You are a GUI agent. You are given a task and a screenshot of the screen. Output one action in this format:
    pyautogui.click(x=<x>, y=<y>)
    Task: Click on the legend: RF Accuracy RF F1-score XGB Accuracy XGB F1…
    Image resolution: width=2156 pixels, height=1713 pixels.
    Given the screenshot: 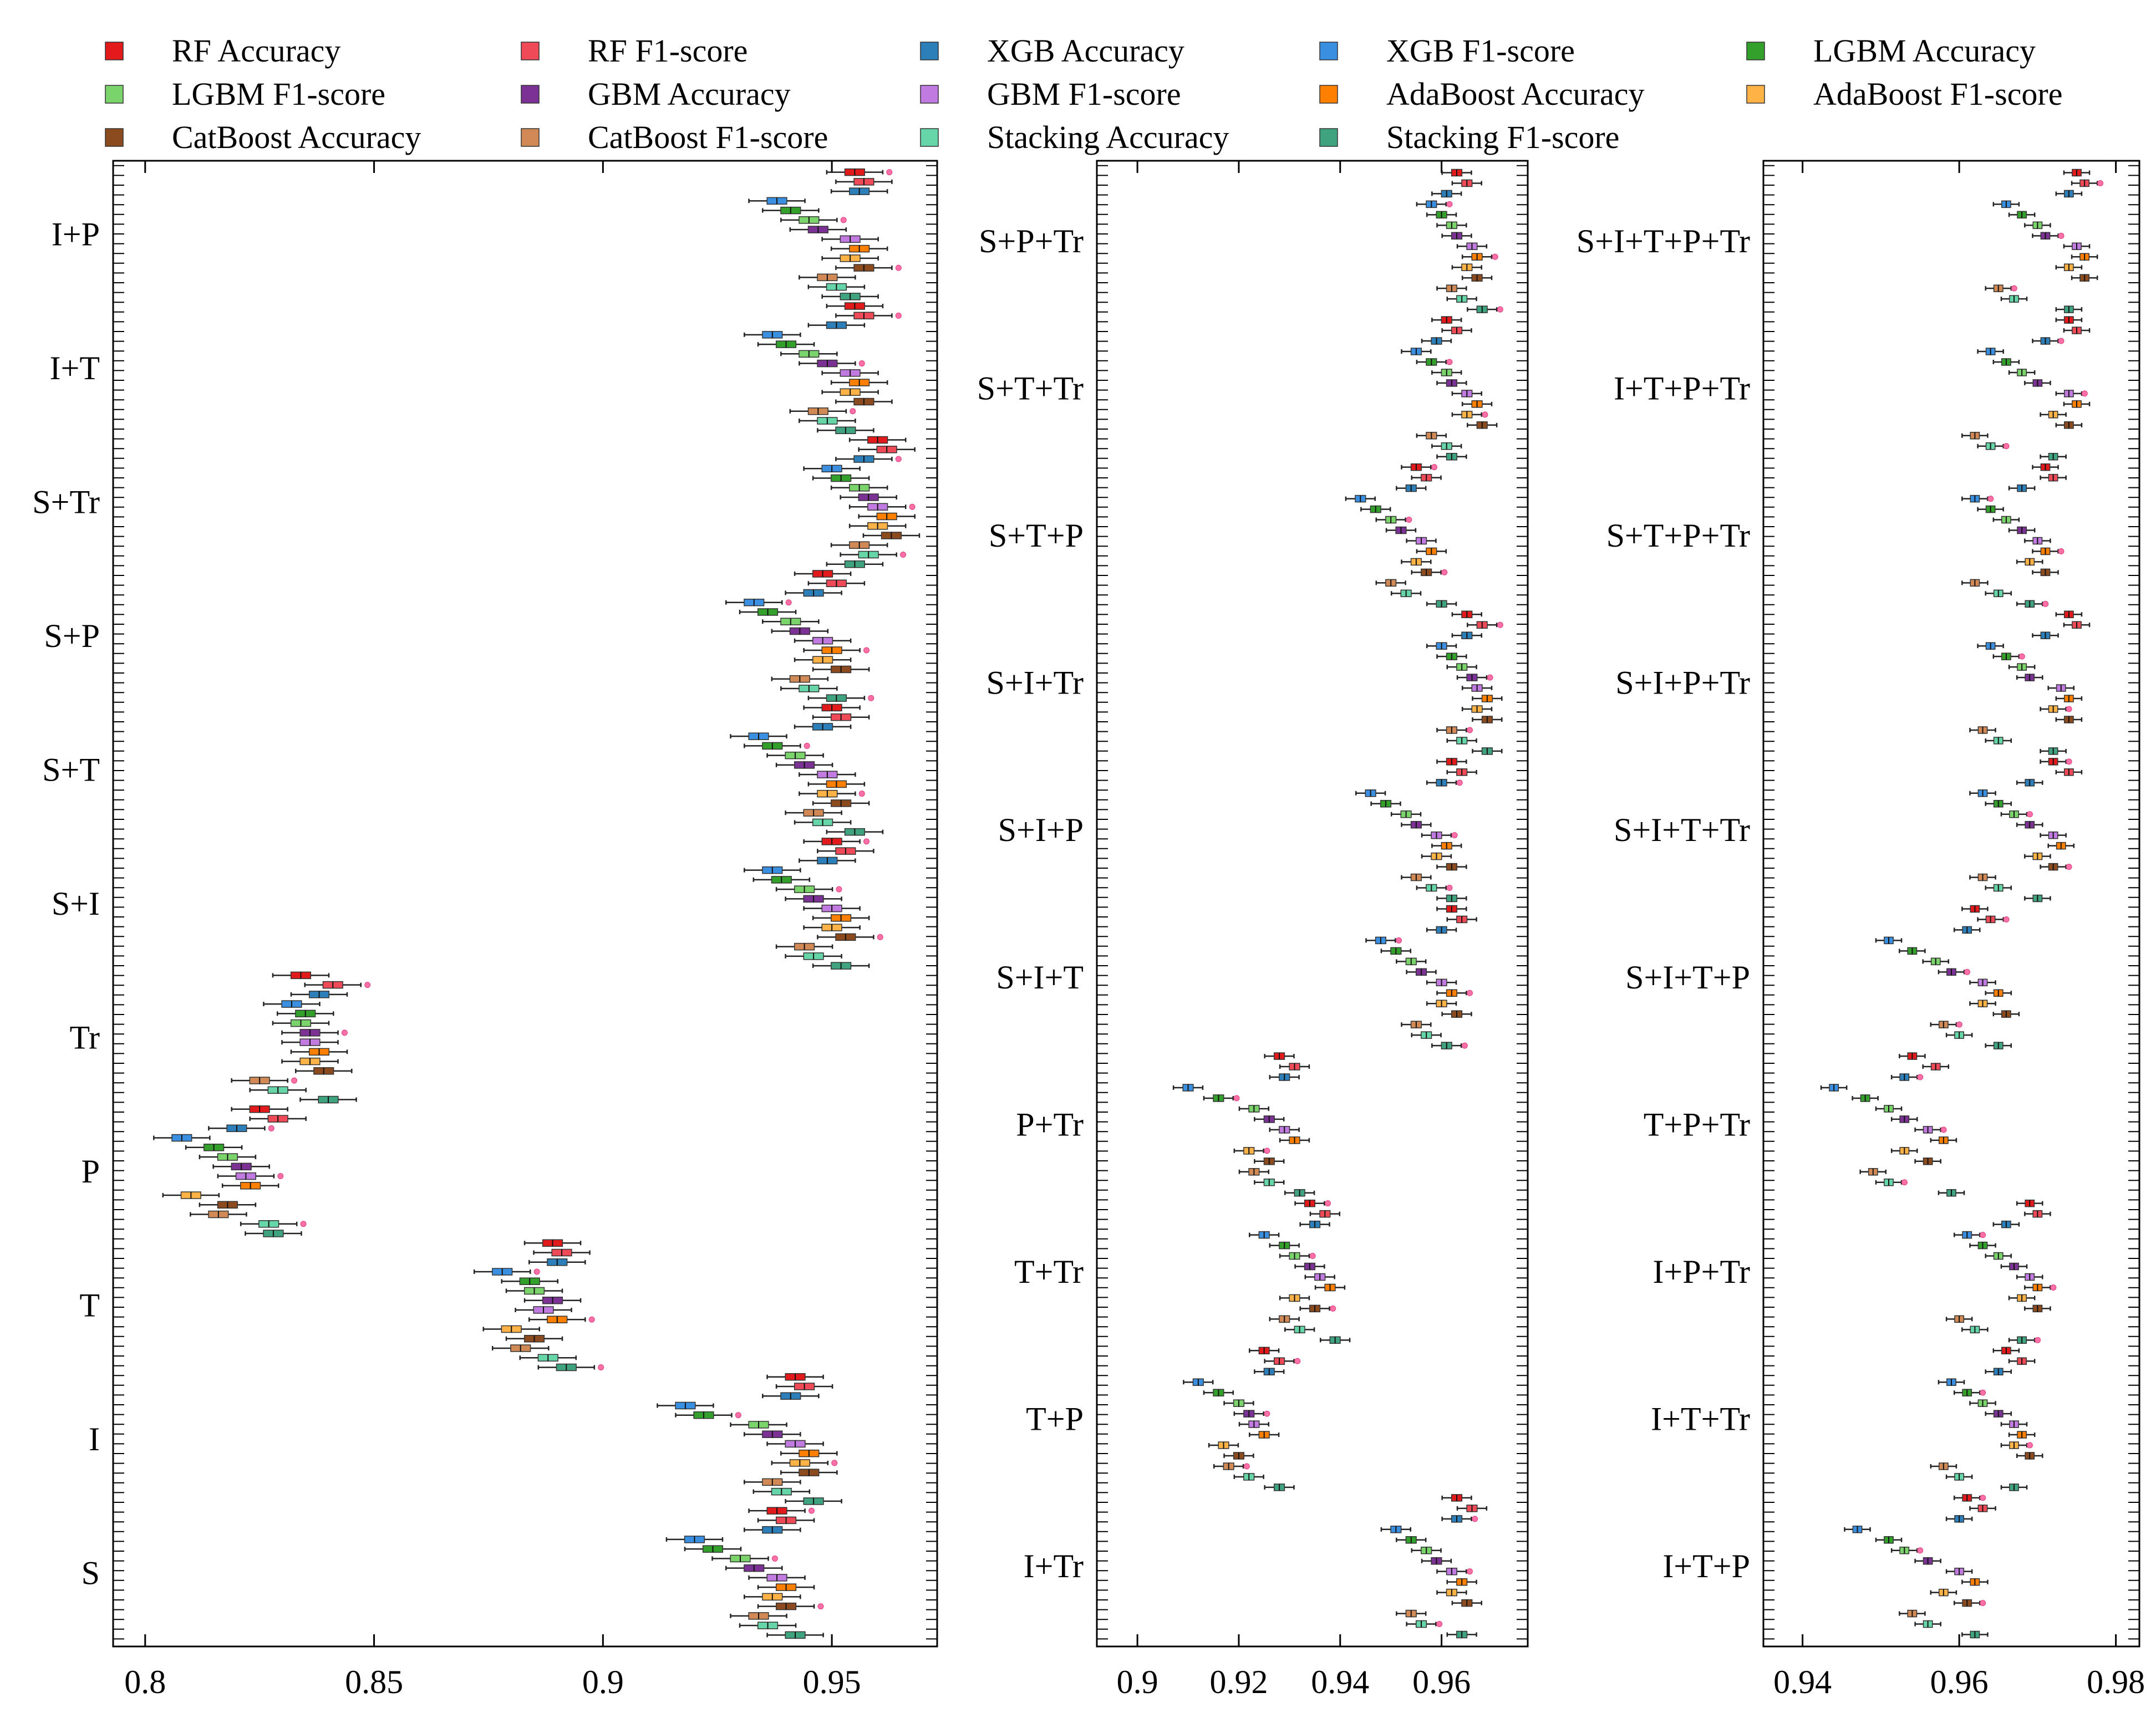 What is the action you would take?
    pyautogui.click(x=1083, y=94)
    